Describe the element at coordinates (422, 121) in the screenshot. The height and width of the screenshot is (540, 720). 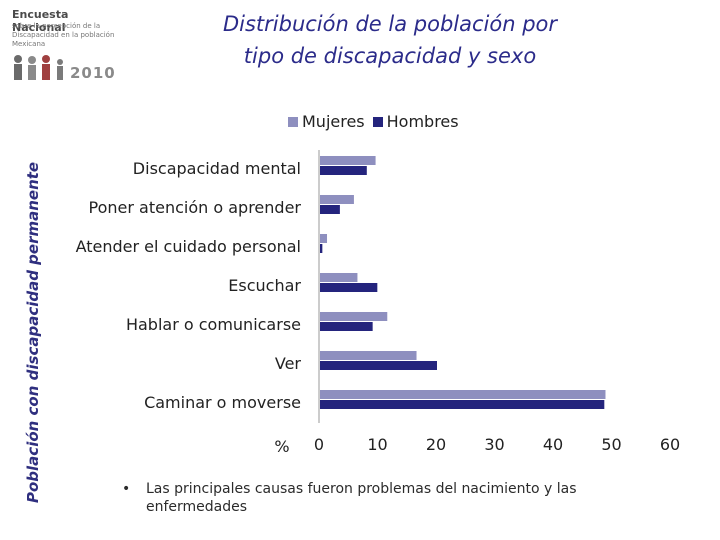
I see `legend-label-hombres: Hombres` at that location.